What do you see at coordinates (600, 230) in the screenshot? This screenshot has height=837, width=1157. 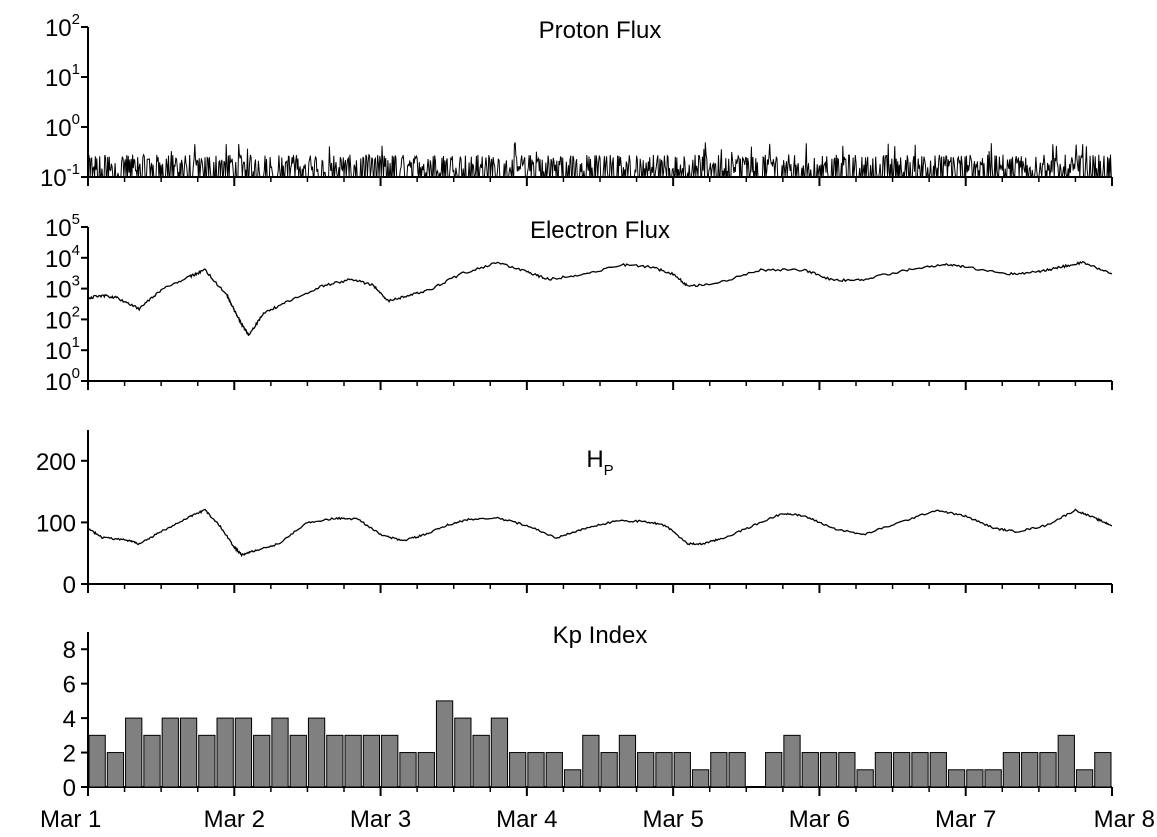 I see `panel-title: Electron Flux` at bounding box center [600, 230].